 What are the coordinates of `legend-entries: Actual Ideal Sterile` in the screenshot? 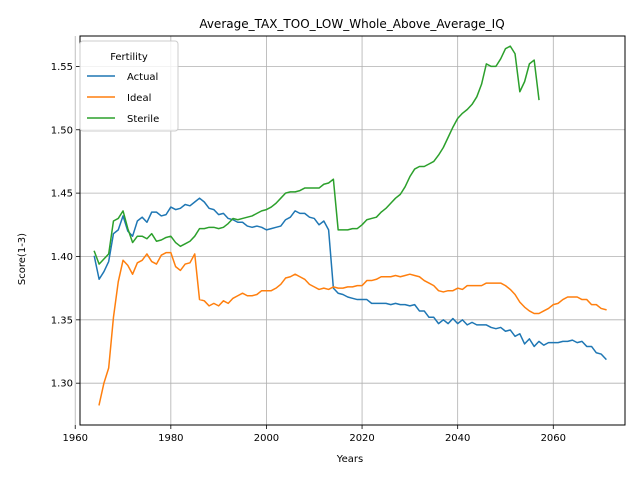 It's located at (123, 98).